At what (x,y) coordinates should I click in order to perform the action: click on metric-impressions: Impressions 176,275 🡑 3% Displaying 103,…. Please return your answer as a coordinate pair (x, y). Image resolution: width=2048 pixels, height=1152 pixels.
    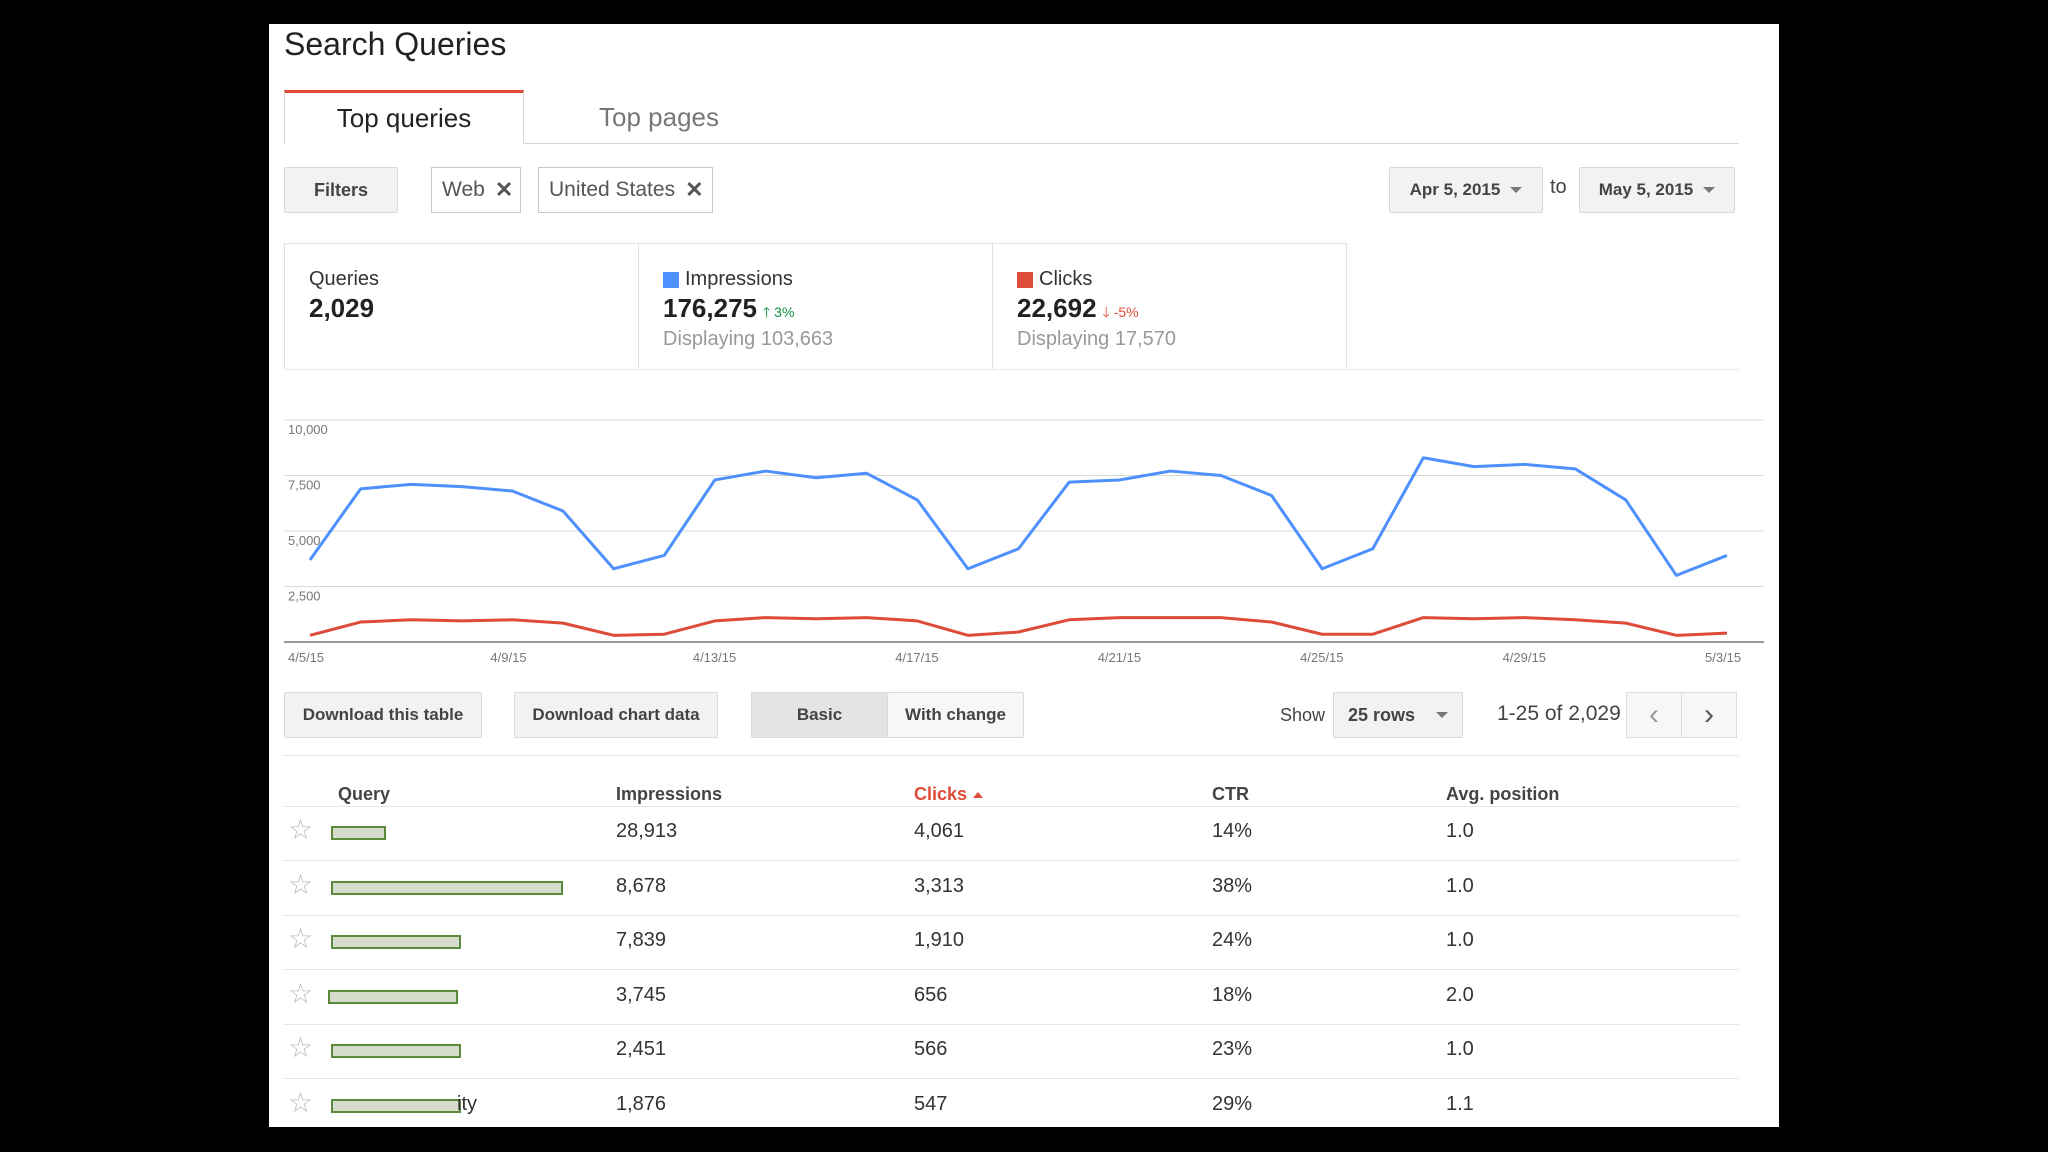
    Looking at the image, I should click on (815, 306).